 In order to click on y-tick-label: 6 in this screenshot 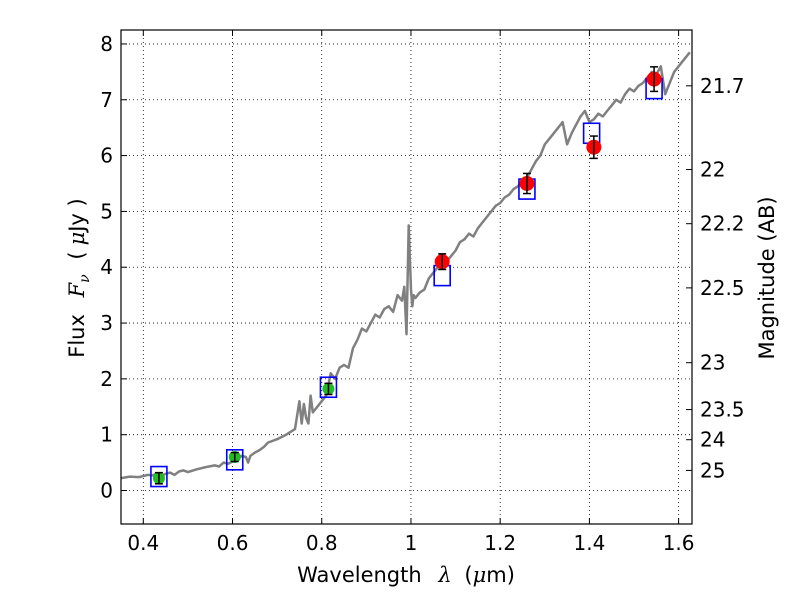, I will do `click(106, 156)`.